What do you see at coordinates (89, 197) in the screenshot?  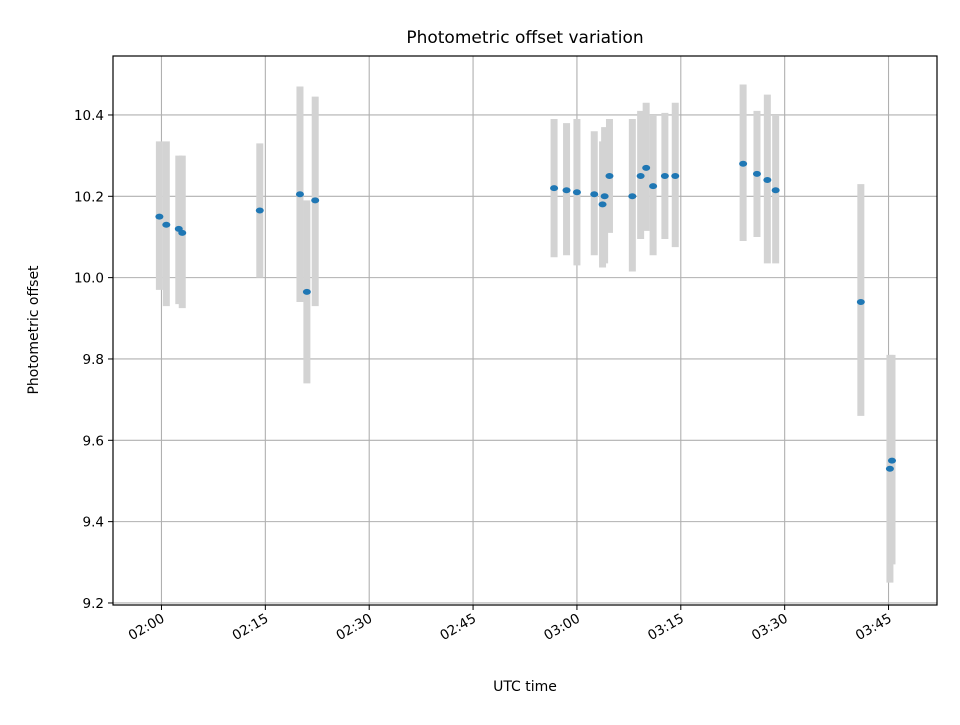 I see `y-tick-label: 10.2` at bounding box center [89, 197].